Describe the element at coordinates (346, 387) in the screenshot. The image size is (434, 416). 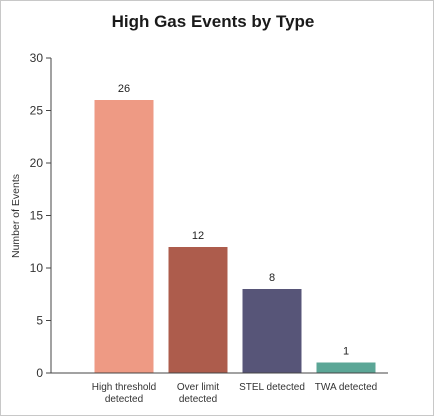
I see `x-category-label: TWA detected` at that location.